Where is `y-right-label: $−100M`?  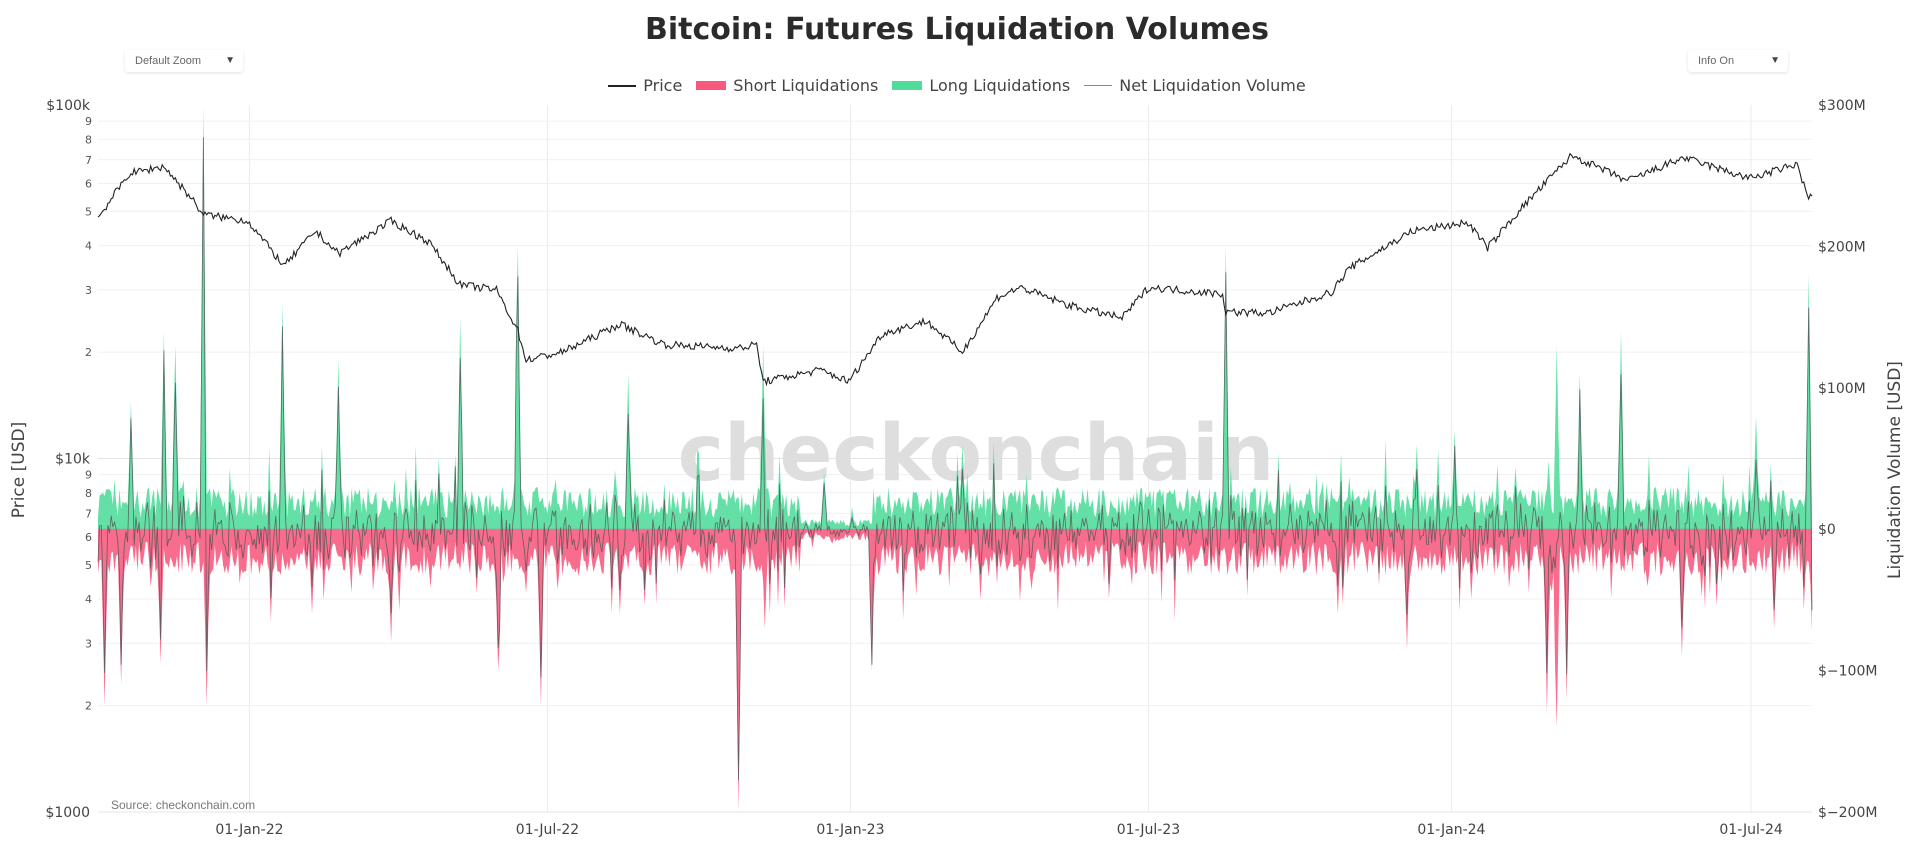
y-right-label: $−100M is located at coordinates (1847, 672).